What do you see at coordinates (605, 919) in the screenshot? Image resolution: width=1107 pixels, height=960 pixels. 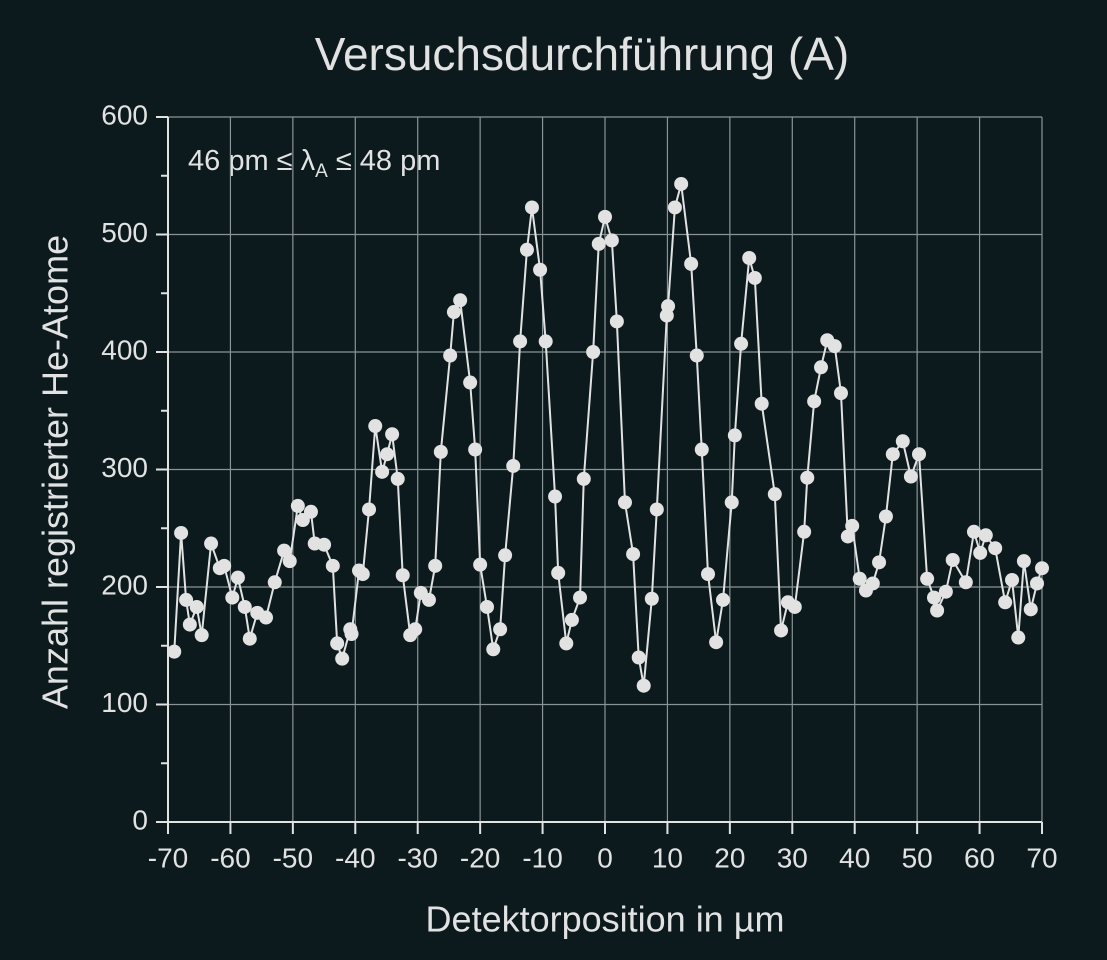 I see `x-axis-label: Detektorposition in µm` at bounding box center [605, 919].